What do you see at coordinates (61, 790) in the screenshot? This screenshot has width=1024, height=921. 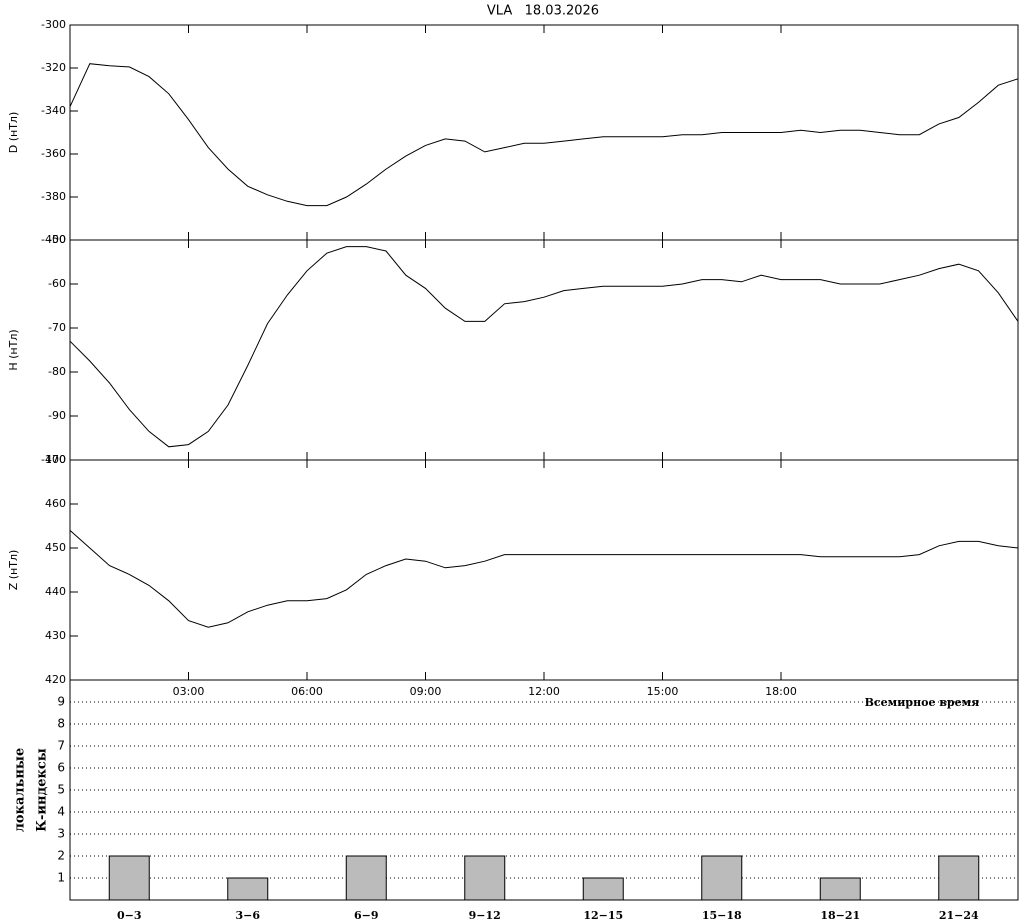 I see `y-tick-label: 5` at bounding box center [61, 790].